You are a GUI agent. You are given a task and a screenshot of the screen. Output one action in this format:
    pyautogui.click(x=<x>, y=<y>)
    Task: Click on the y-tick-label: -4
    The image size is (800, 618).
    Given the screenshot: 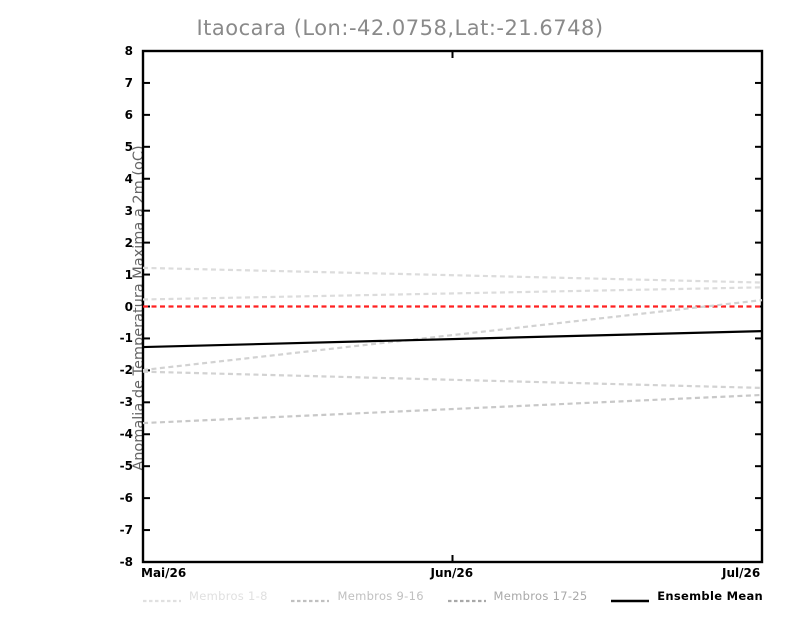 What is the action you would take?
    pyautogui.click(x=126, y=434)
    